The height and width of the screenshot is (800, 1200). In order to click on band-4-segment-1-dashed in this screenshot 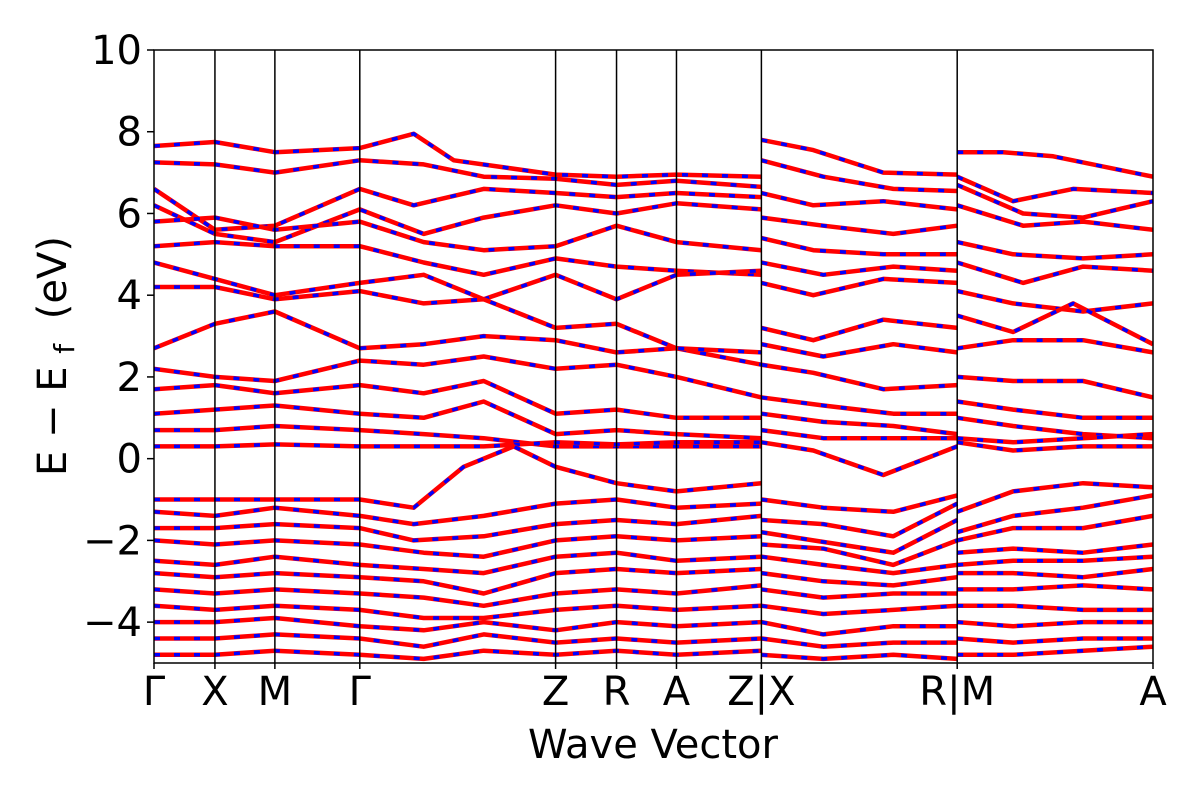, I will do `click(859, 246)`.